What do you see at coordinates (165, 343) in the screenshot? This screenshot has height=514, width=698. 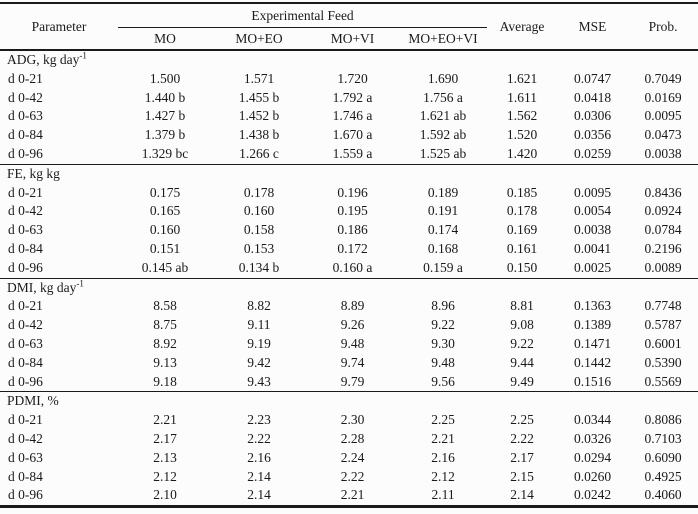 I see `table-cell: 8.92` at bounding box center [165, 343].